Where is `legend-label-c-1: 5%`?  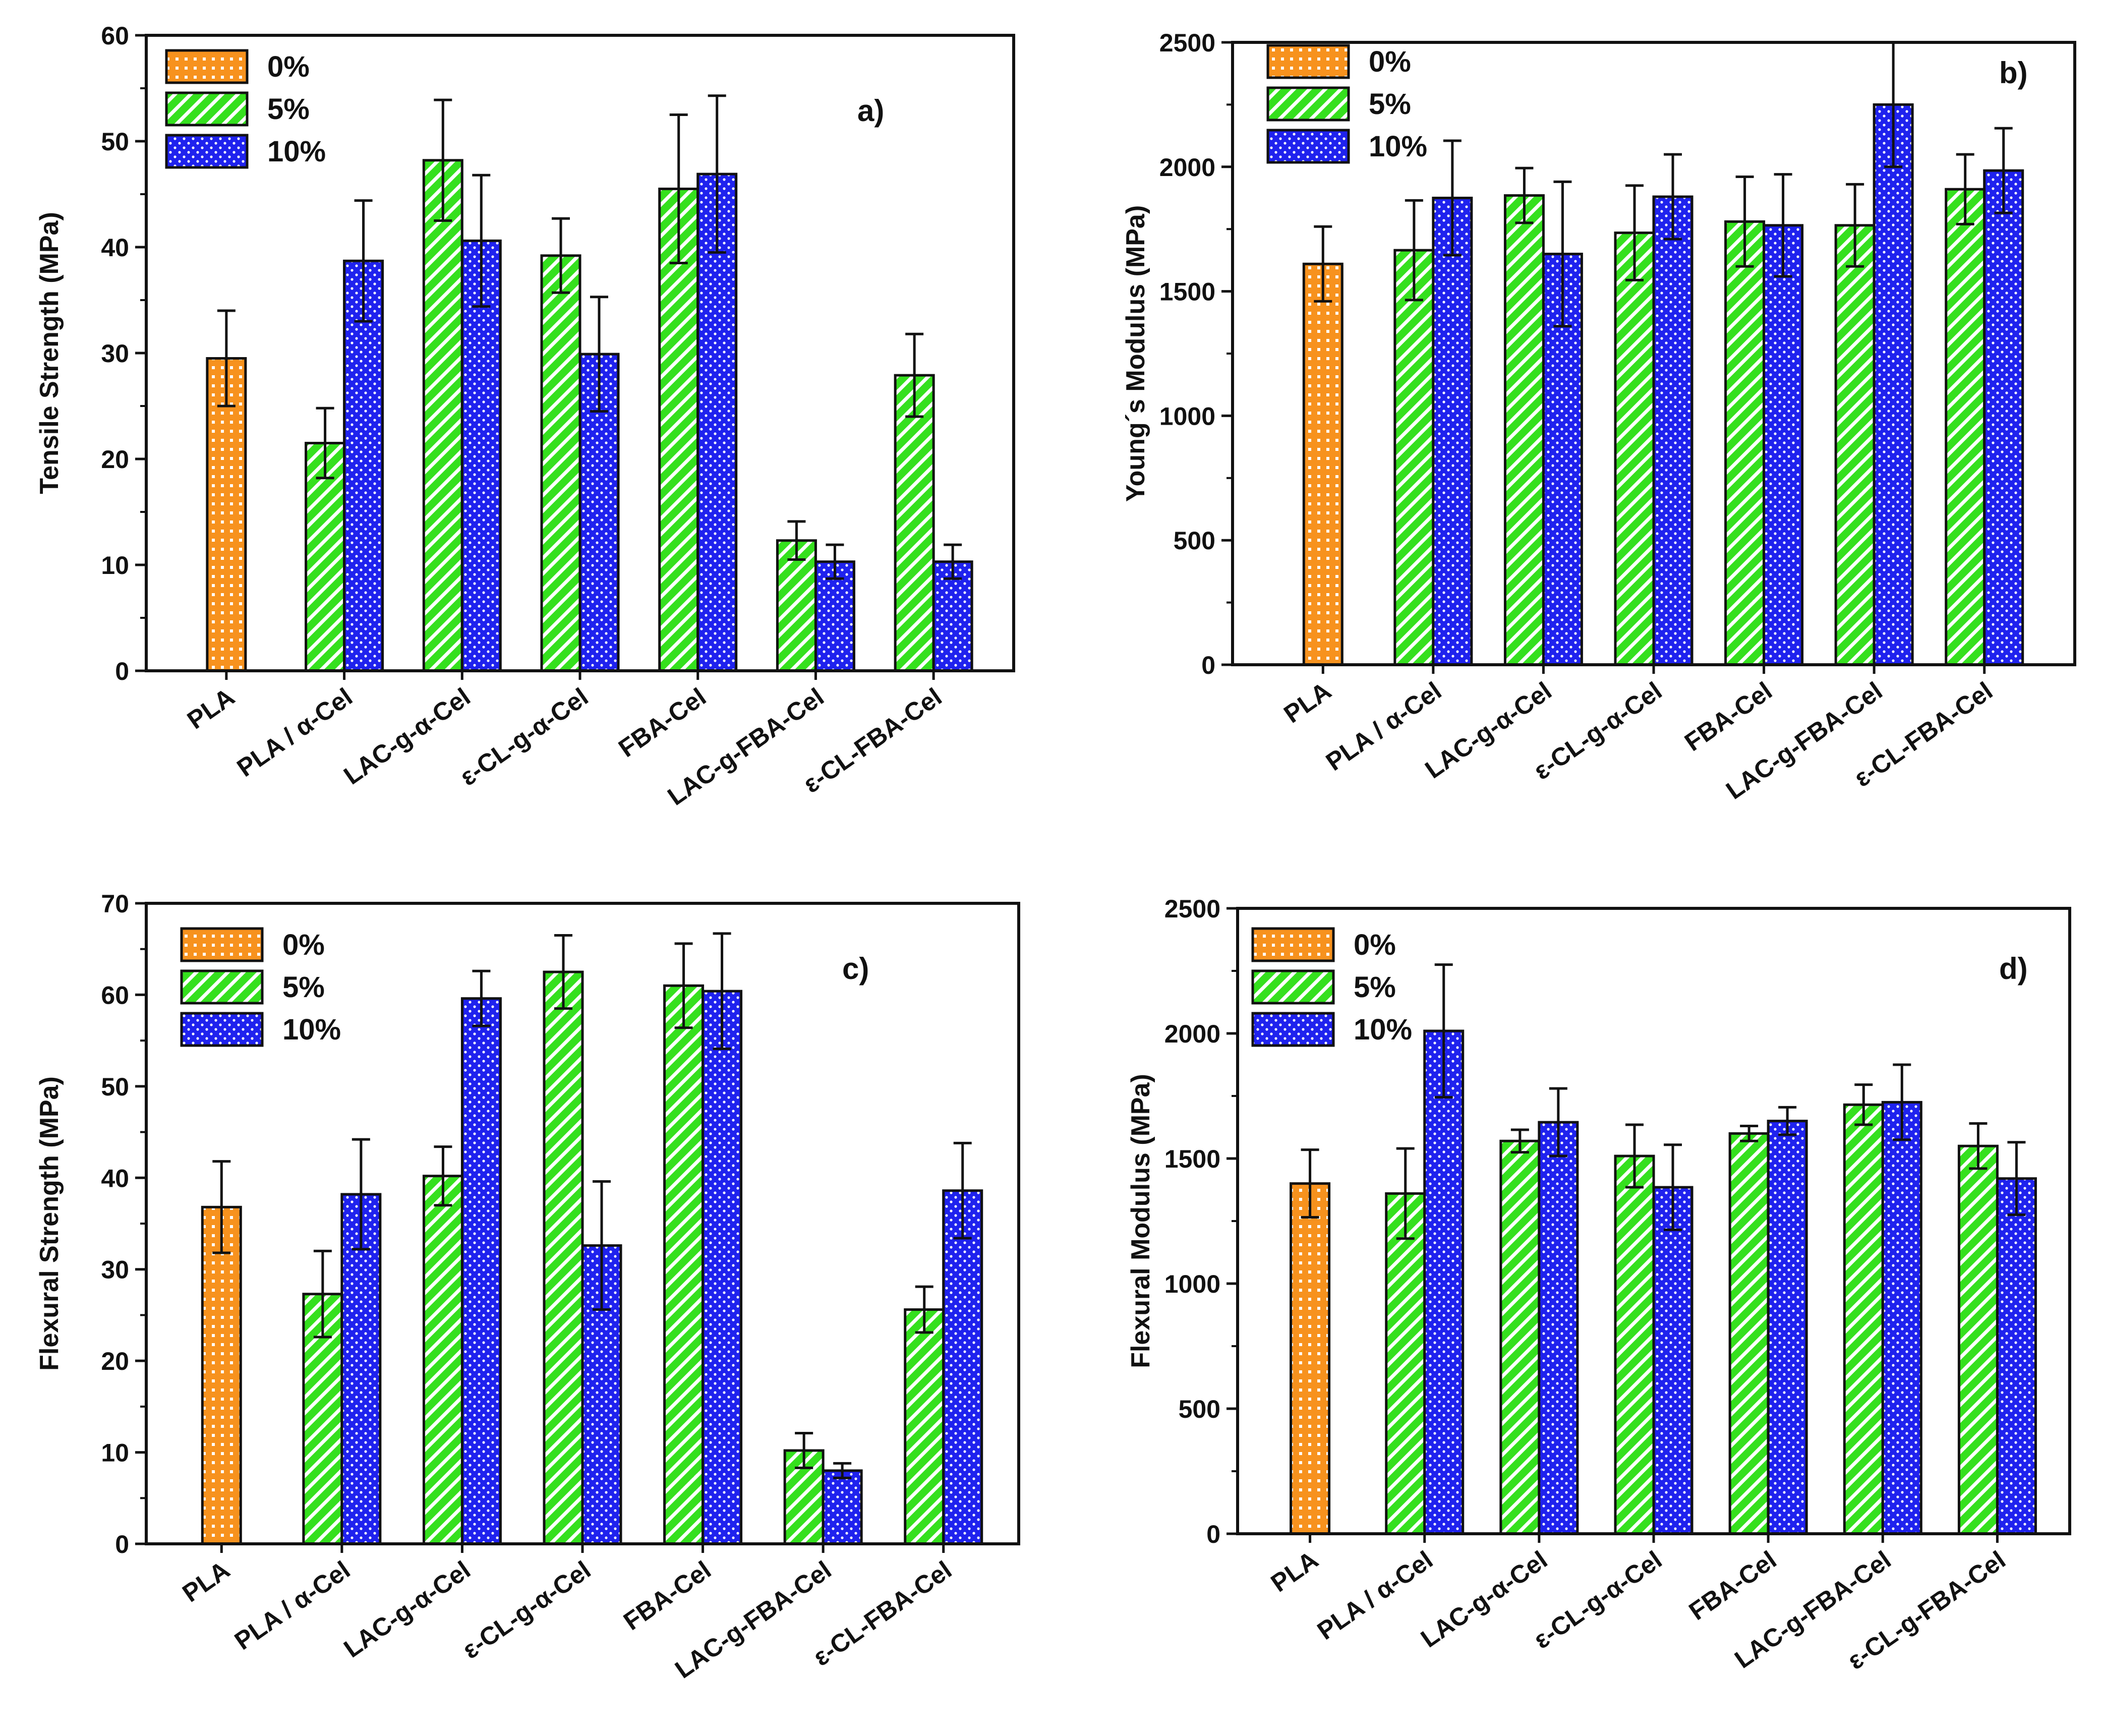 legend-label-c-1: 5% is located at coordinates (303, 988).